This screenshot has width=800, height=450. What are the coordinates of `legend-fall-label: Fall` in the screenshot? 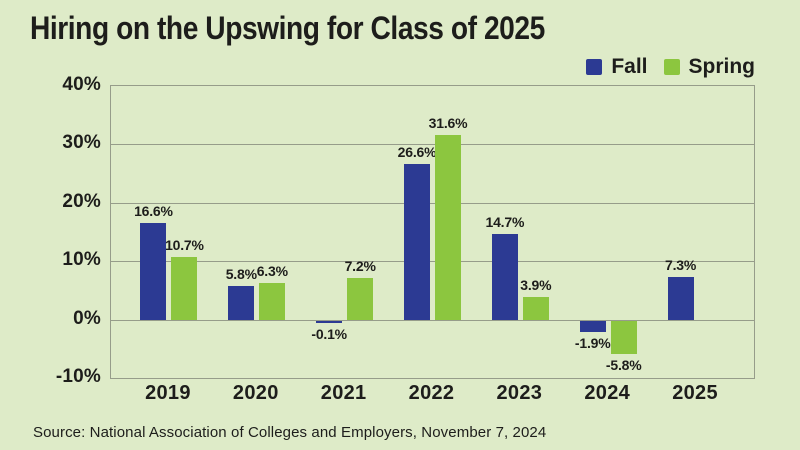 It's located at (629, 66).